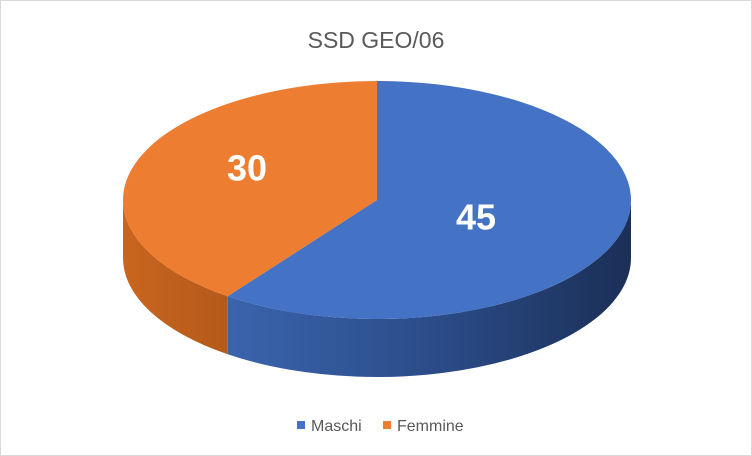 The height and width of the screenshot is (456, 752). I want to click on data-label-maschi: 45, so click(476, 217).